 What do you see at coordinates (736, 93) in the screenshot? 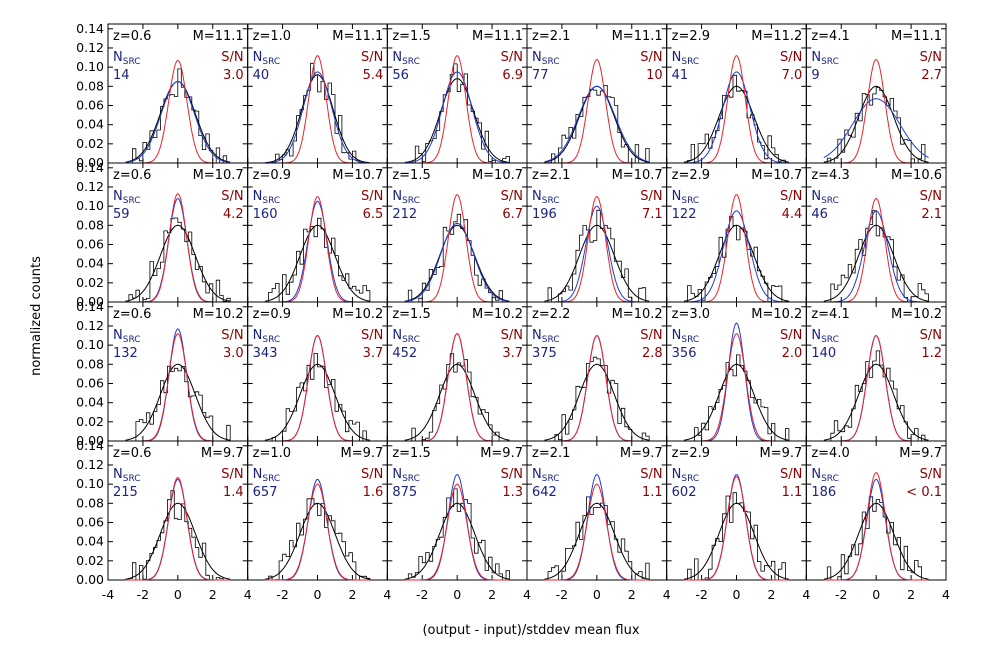
I see `panel-0-4: z=2.9 M=11.2 NSRC S/N 41 7.0` at bounding box center [736, 93].